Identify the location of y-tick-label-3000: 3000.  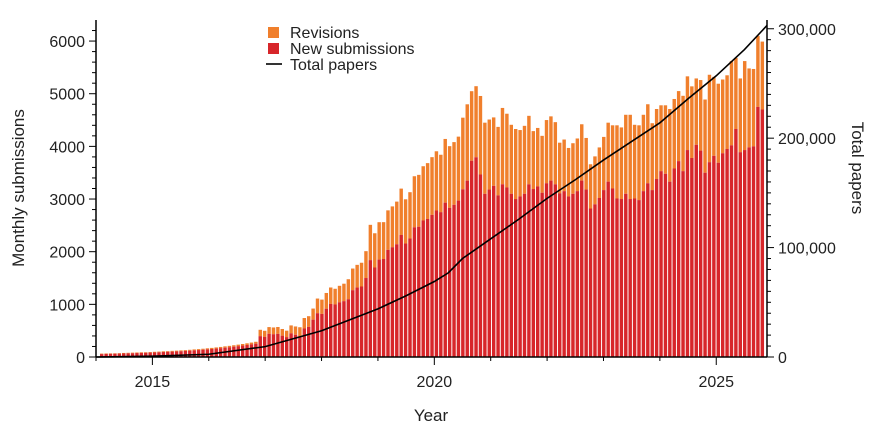
(67, 200).